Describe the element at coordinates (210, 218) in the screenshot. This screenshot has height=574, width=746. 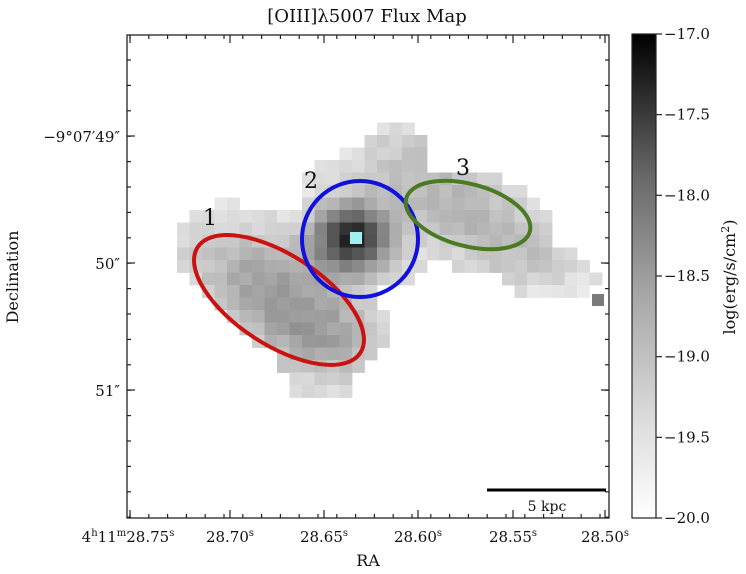
I see `region-1-label: 1` at that location.